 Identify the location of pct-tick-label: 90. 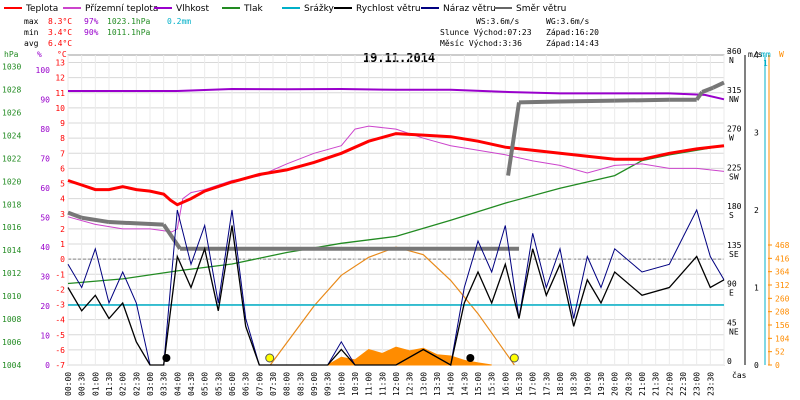
(45, 99).